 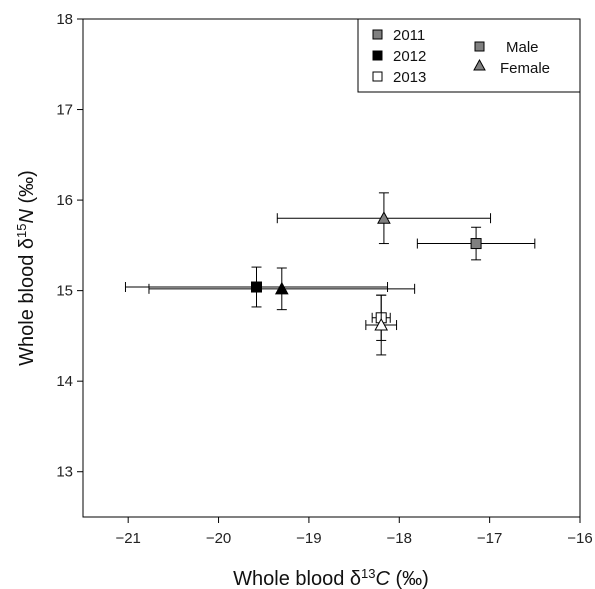 What do you see at coordinates (64, 472) in the screenshot?
I see `y-tick-label: 13` at bounding box center [64, 472].